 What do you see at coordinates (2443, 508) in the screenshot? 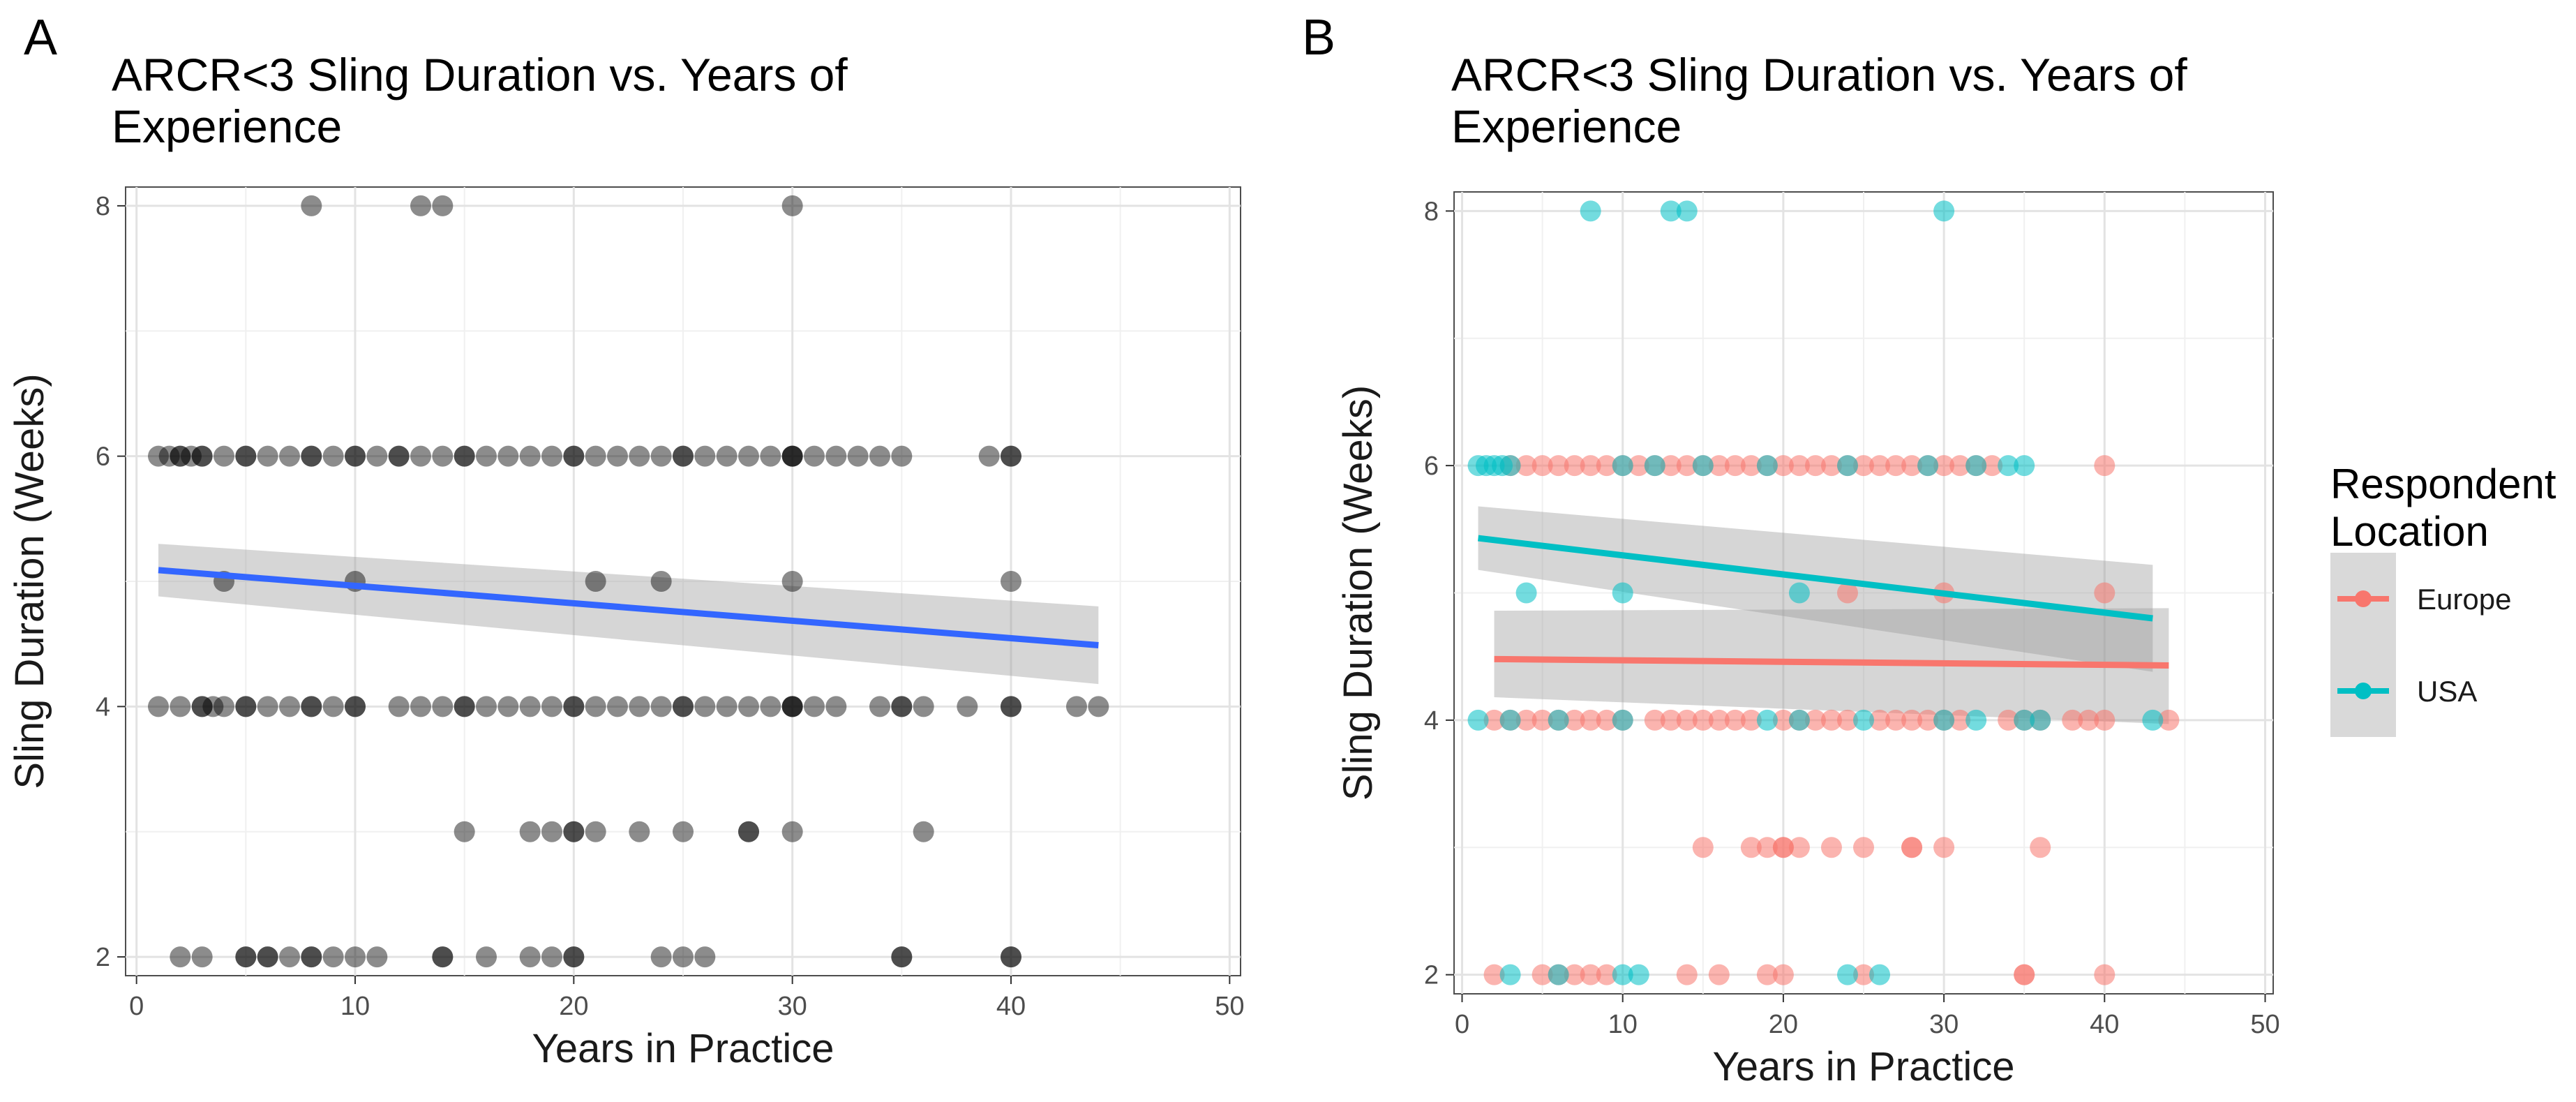
I see `legend-title: Respondent Location` at bounding box center [2443, 508].